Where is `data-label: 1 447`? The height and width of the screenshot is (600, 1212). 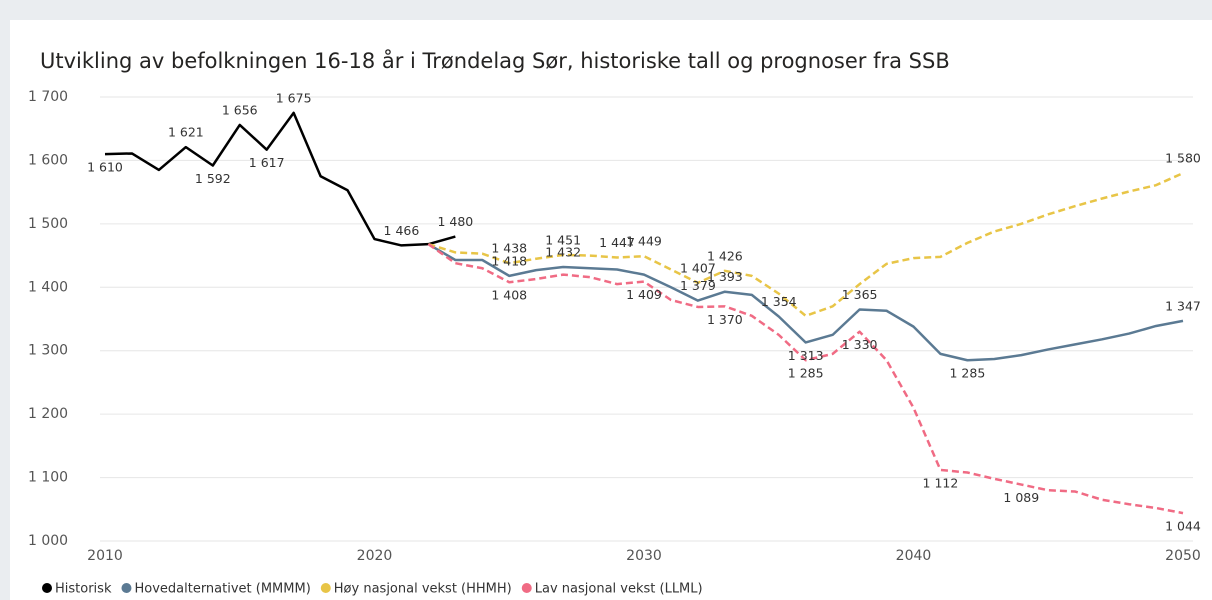
data-label: 1 447 is located at coordinates (617, 242).